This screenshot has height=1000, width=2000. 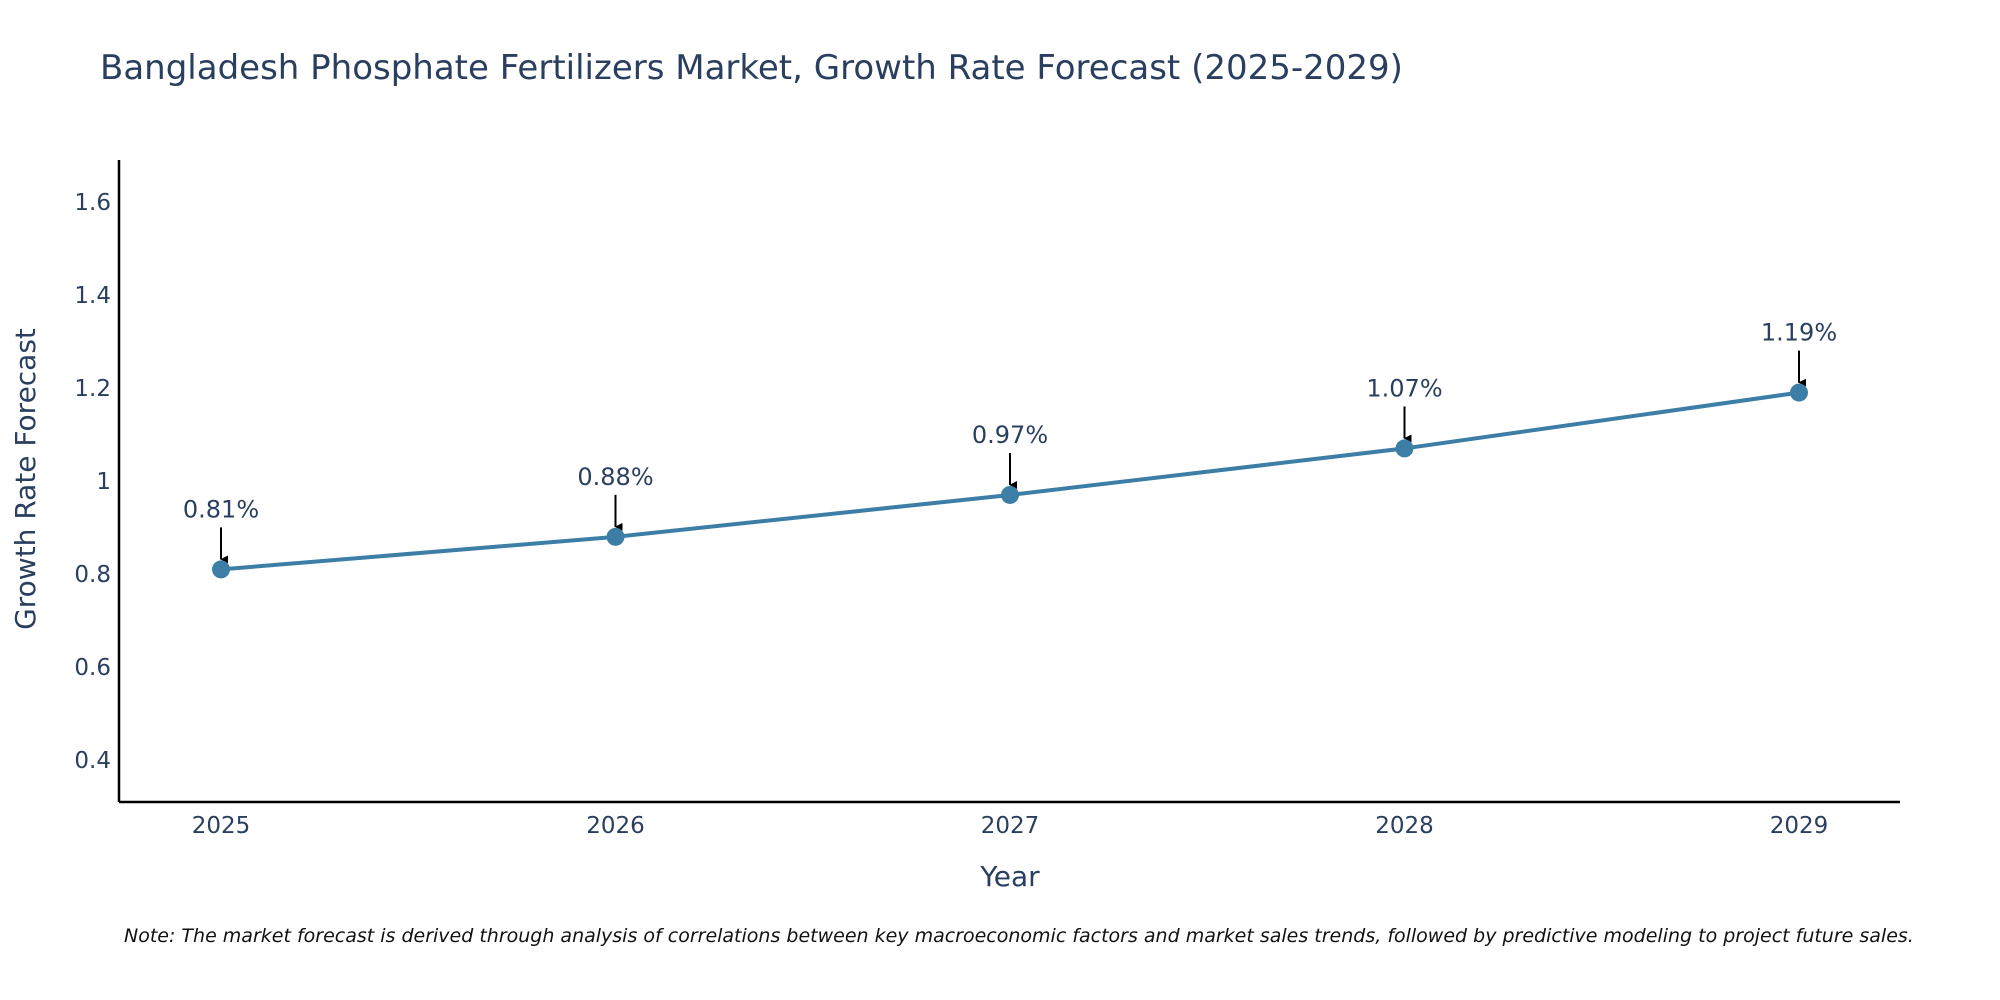 I want to click on x-tick-label: 2026, so click(x=615, y=826).